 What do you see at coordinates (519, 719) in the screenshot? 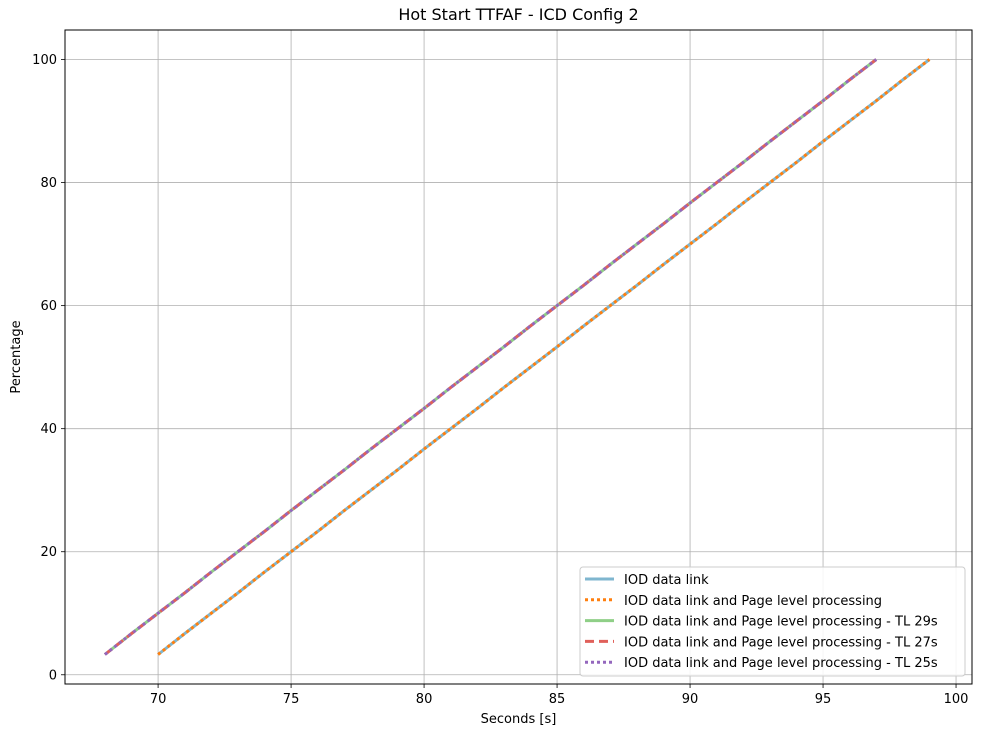
I see `x-axis-label: Seconds [s]` at bounding box center [519, 719].